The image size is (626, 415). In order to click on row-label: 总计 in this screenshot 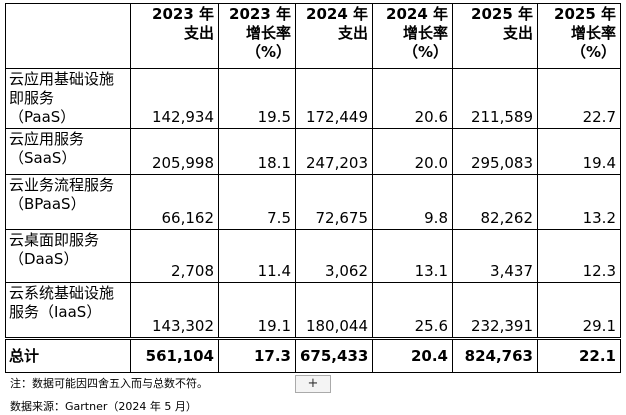, I will do `click(68, 355)`.